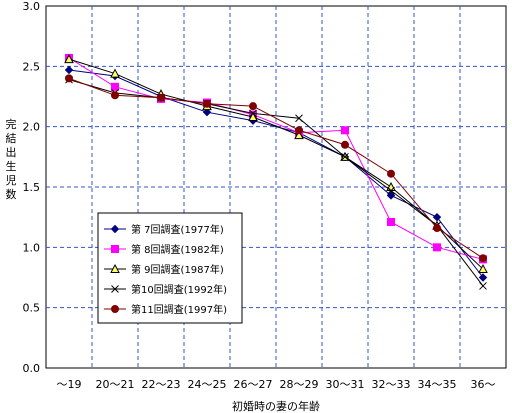  Describe the element at coordinates (179, 289) in the screenshot. I see `legend-label: 第10回調査(1992年)` at that location.